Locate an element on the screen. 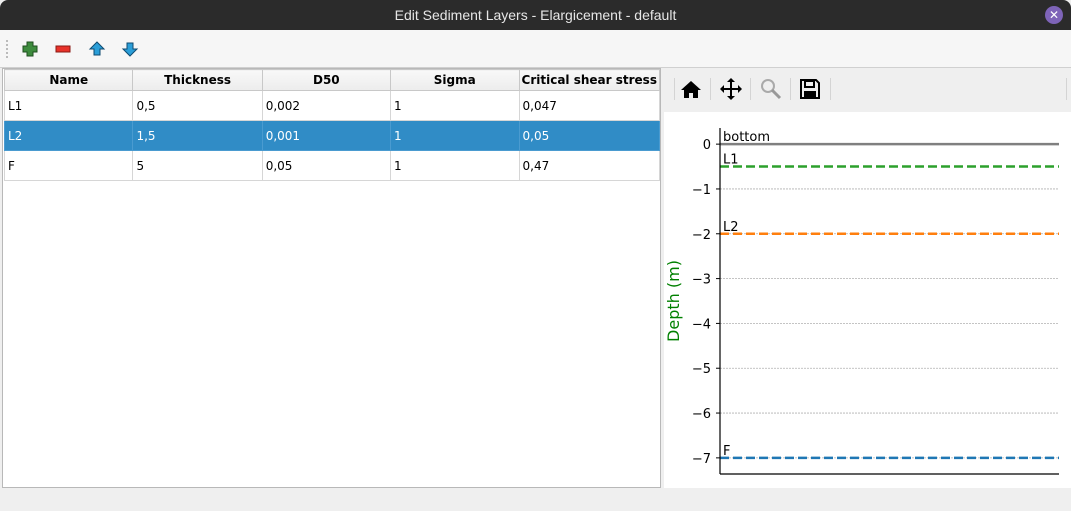 This screenshot has height=511, width=1071. toolbar is located at coordinates (535, 49).